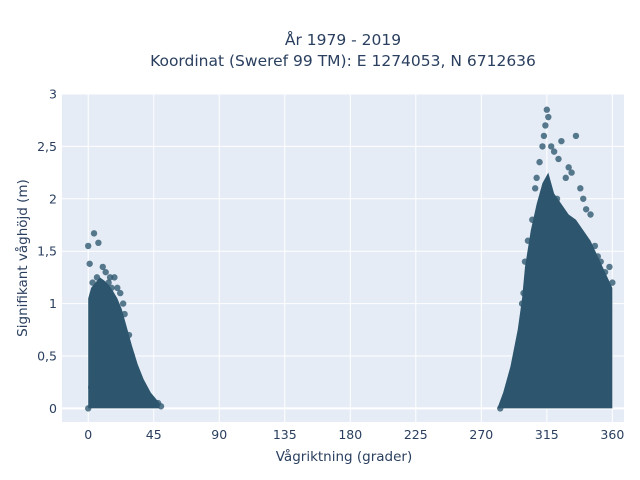  Describe the element at coordinates (154, 434) in the screenshot. I see `x-tick-label: 45` at that location.